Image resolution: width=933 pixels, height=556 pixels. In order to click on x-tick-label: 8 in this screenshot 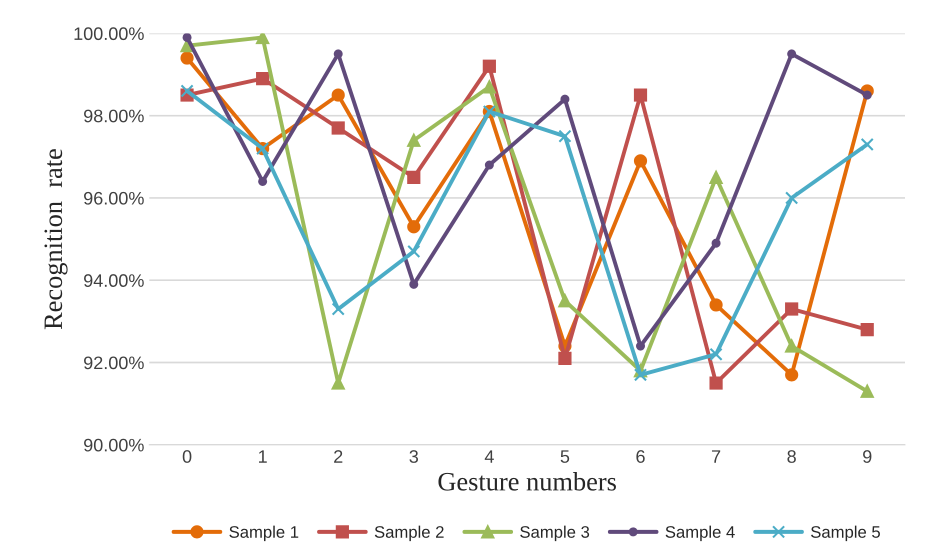, I will do `click(791, 456)`.